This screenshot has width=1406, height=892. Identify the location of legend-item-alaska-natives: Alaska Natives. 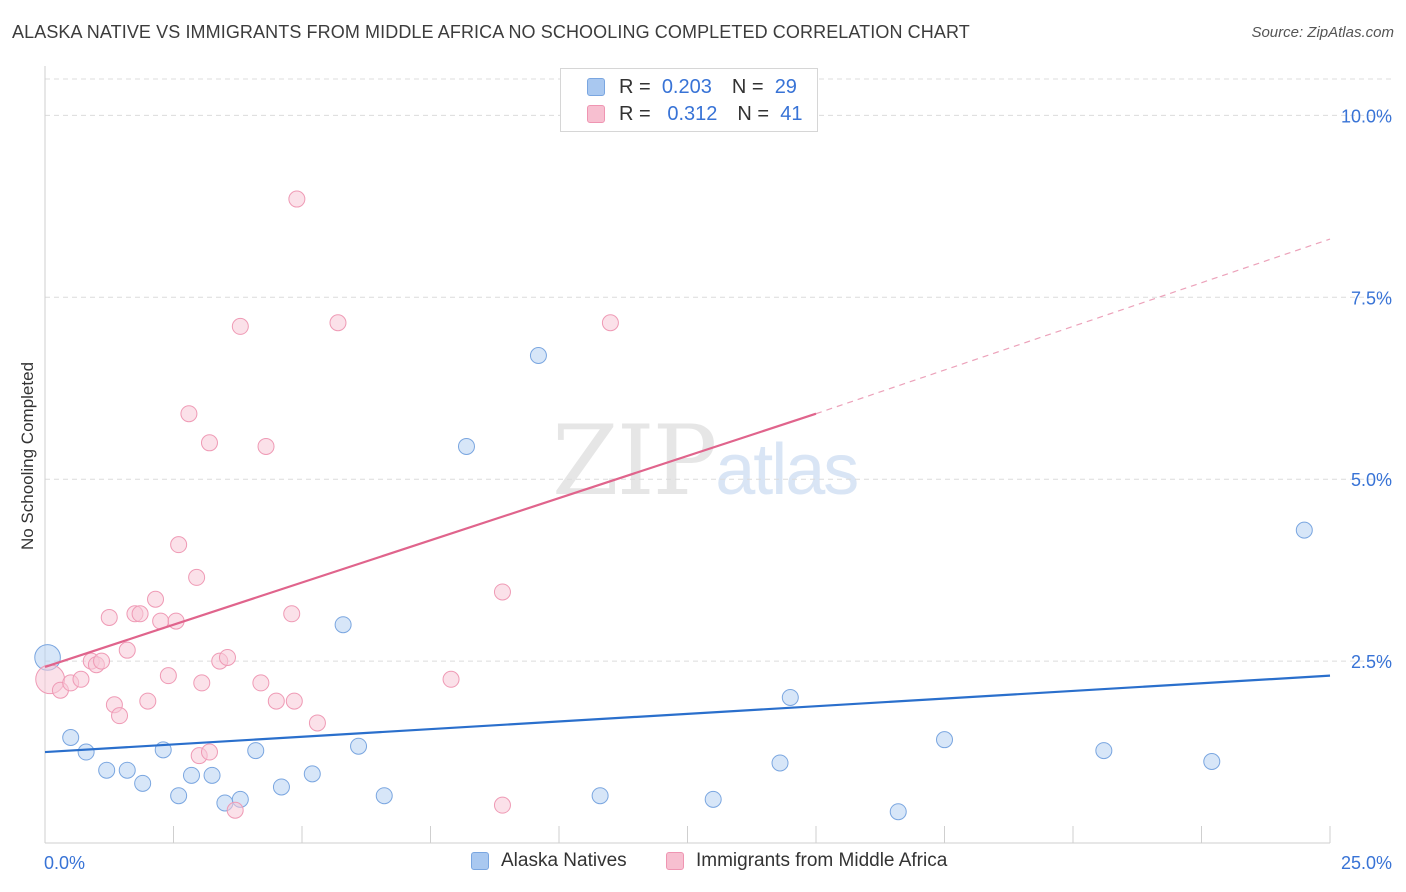
(549, 861).